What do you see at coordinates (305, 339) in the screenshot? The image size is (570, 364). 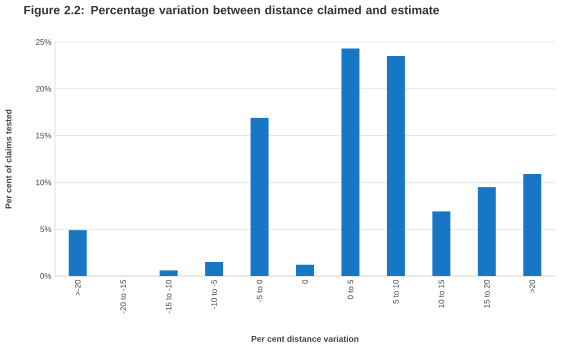 I see `x-axis-title: Per cent distance variation` at bounding box center [305, 339].